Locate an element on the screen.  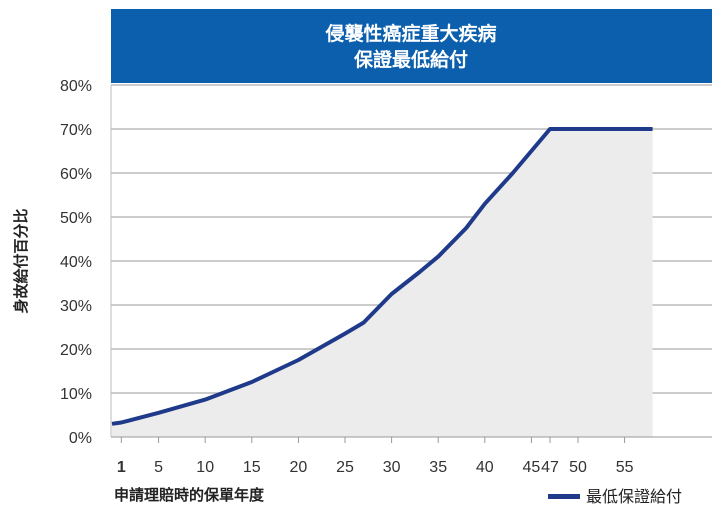
x-tick-label: 10 is located at coordinates (205, 467).